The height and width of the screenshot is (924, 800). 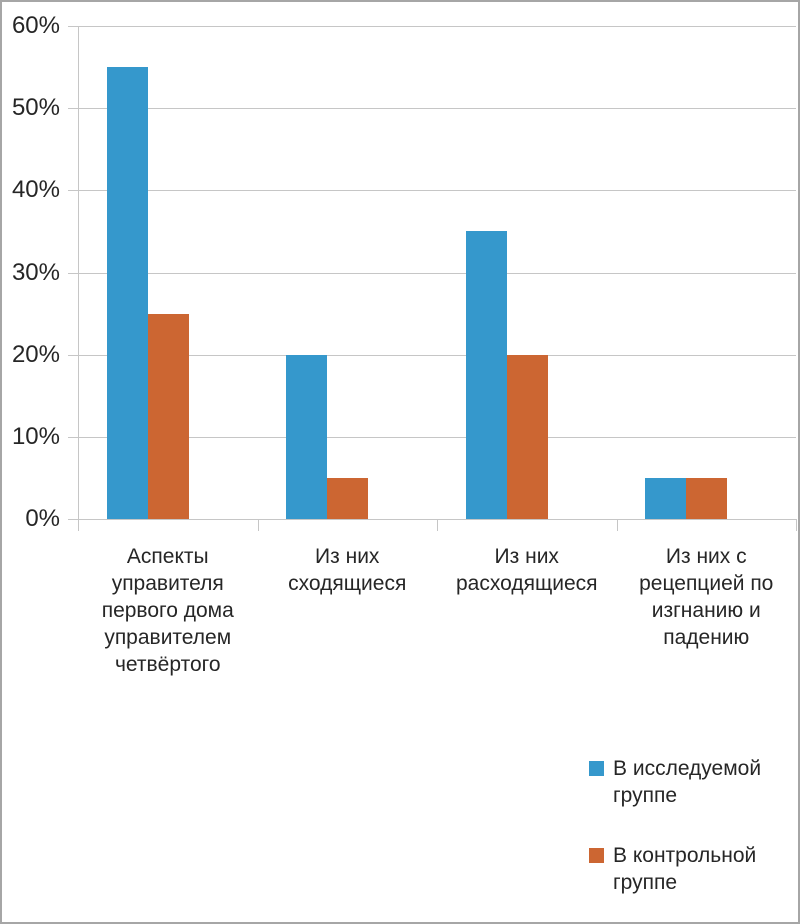 I want to click on bar-series1-category2, so click(x=307, y=436).